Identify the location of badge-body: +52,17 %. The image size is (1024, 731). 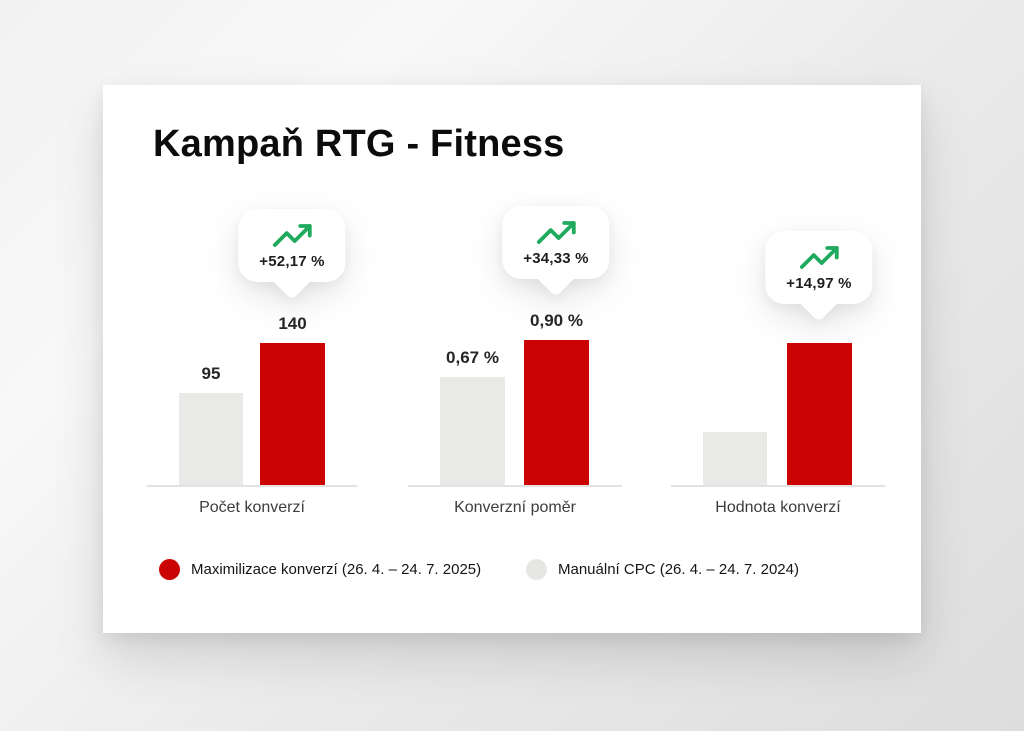
(292, 245).